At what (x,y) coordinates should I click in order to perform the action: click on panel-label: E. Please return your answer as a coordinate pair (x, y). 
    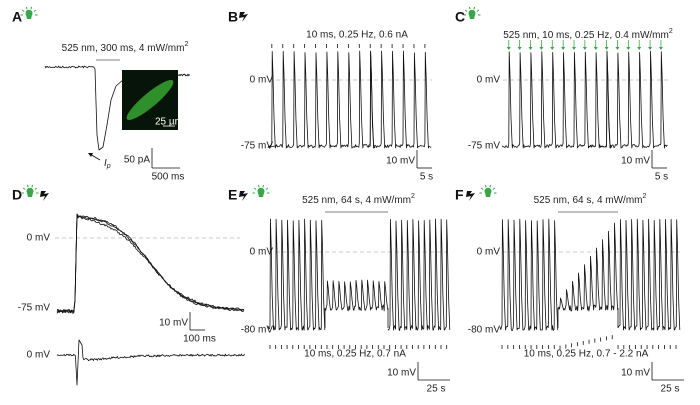
    Looking at the image, I should click on (232, 195).